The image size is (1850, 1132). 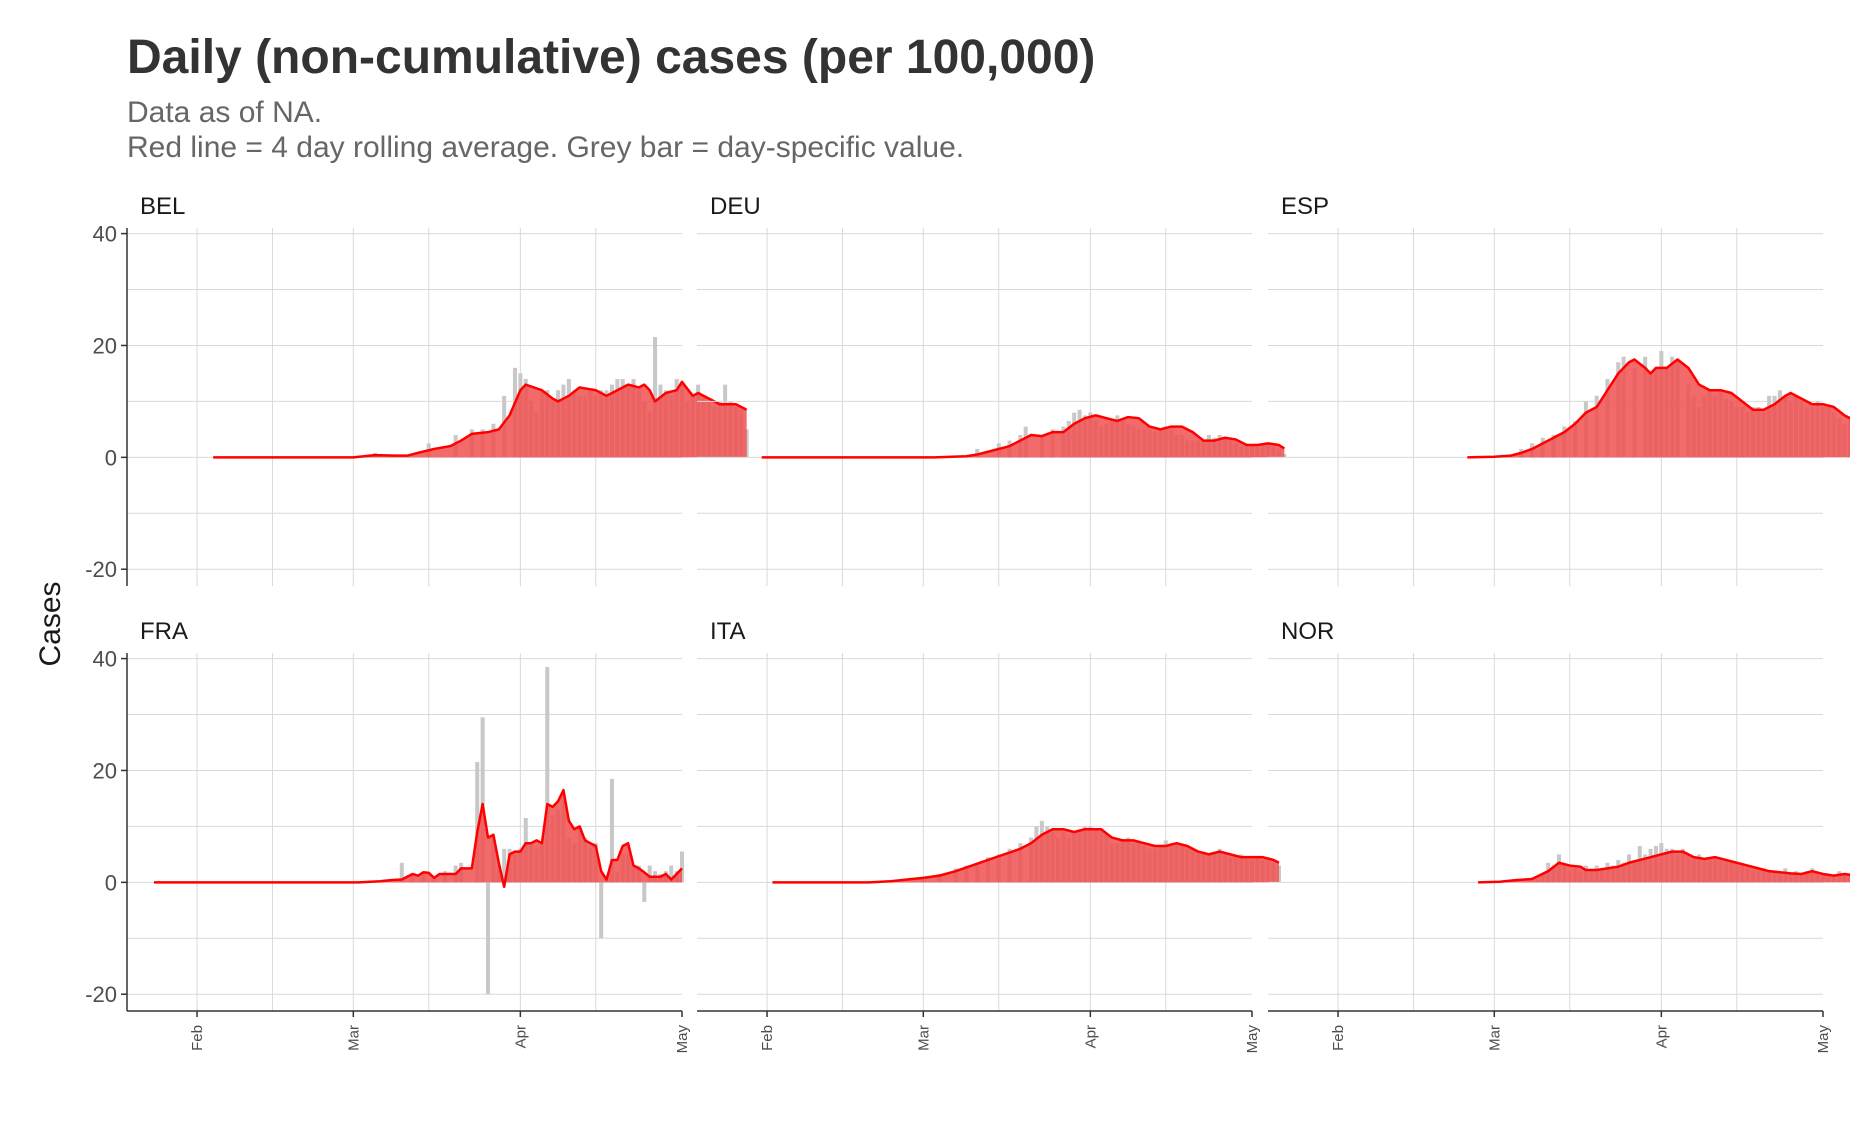 What do you see at coordinates (50, 623) in the screenshot?
I see `y-axis-label: Cases` at bounding box center [50, 623].